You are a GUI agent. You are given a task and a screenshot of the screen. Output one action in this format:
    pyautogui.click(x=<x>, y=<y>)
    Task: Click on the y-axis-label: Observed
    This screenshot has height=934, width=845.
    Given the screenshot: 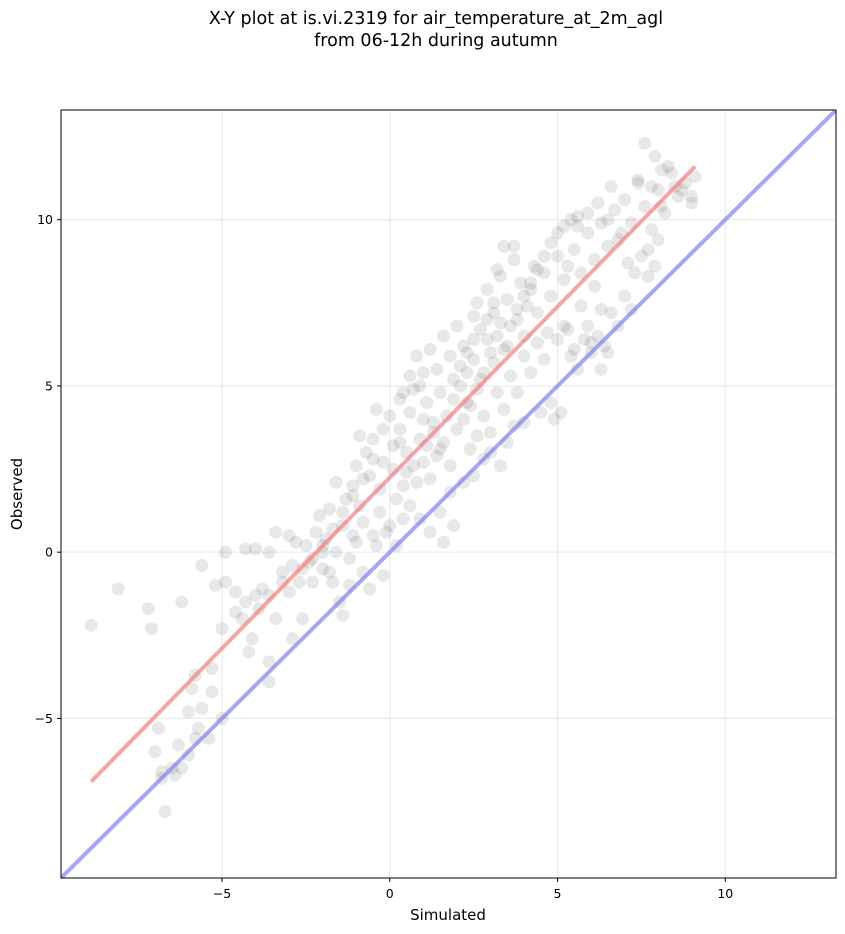 What is the action you would take?
    pyautogui.click(x=17, y=494)
    